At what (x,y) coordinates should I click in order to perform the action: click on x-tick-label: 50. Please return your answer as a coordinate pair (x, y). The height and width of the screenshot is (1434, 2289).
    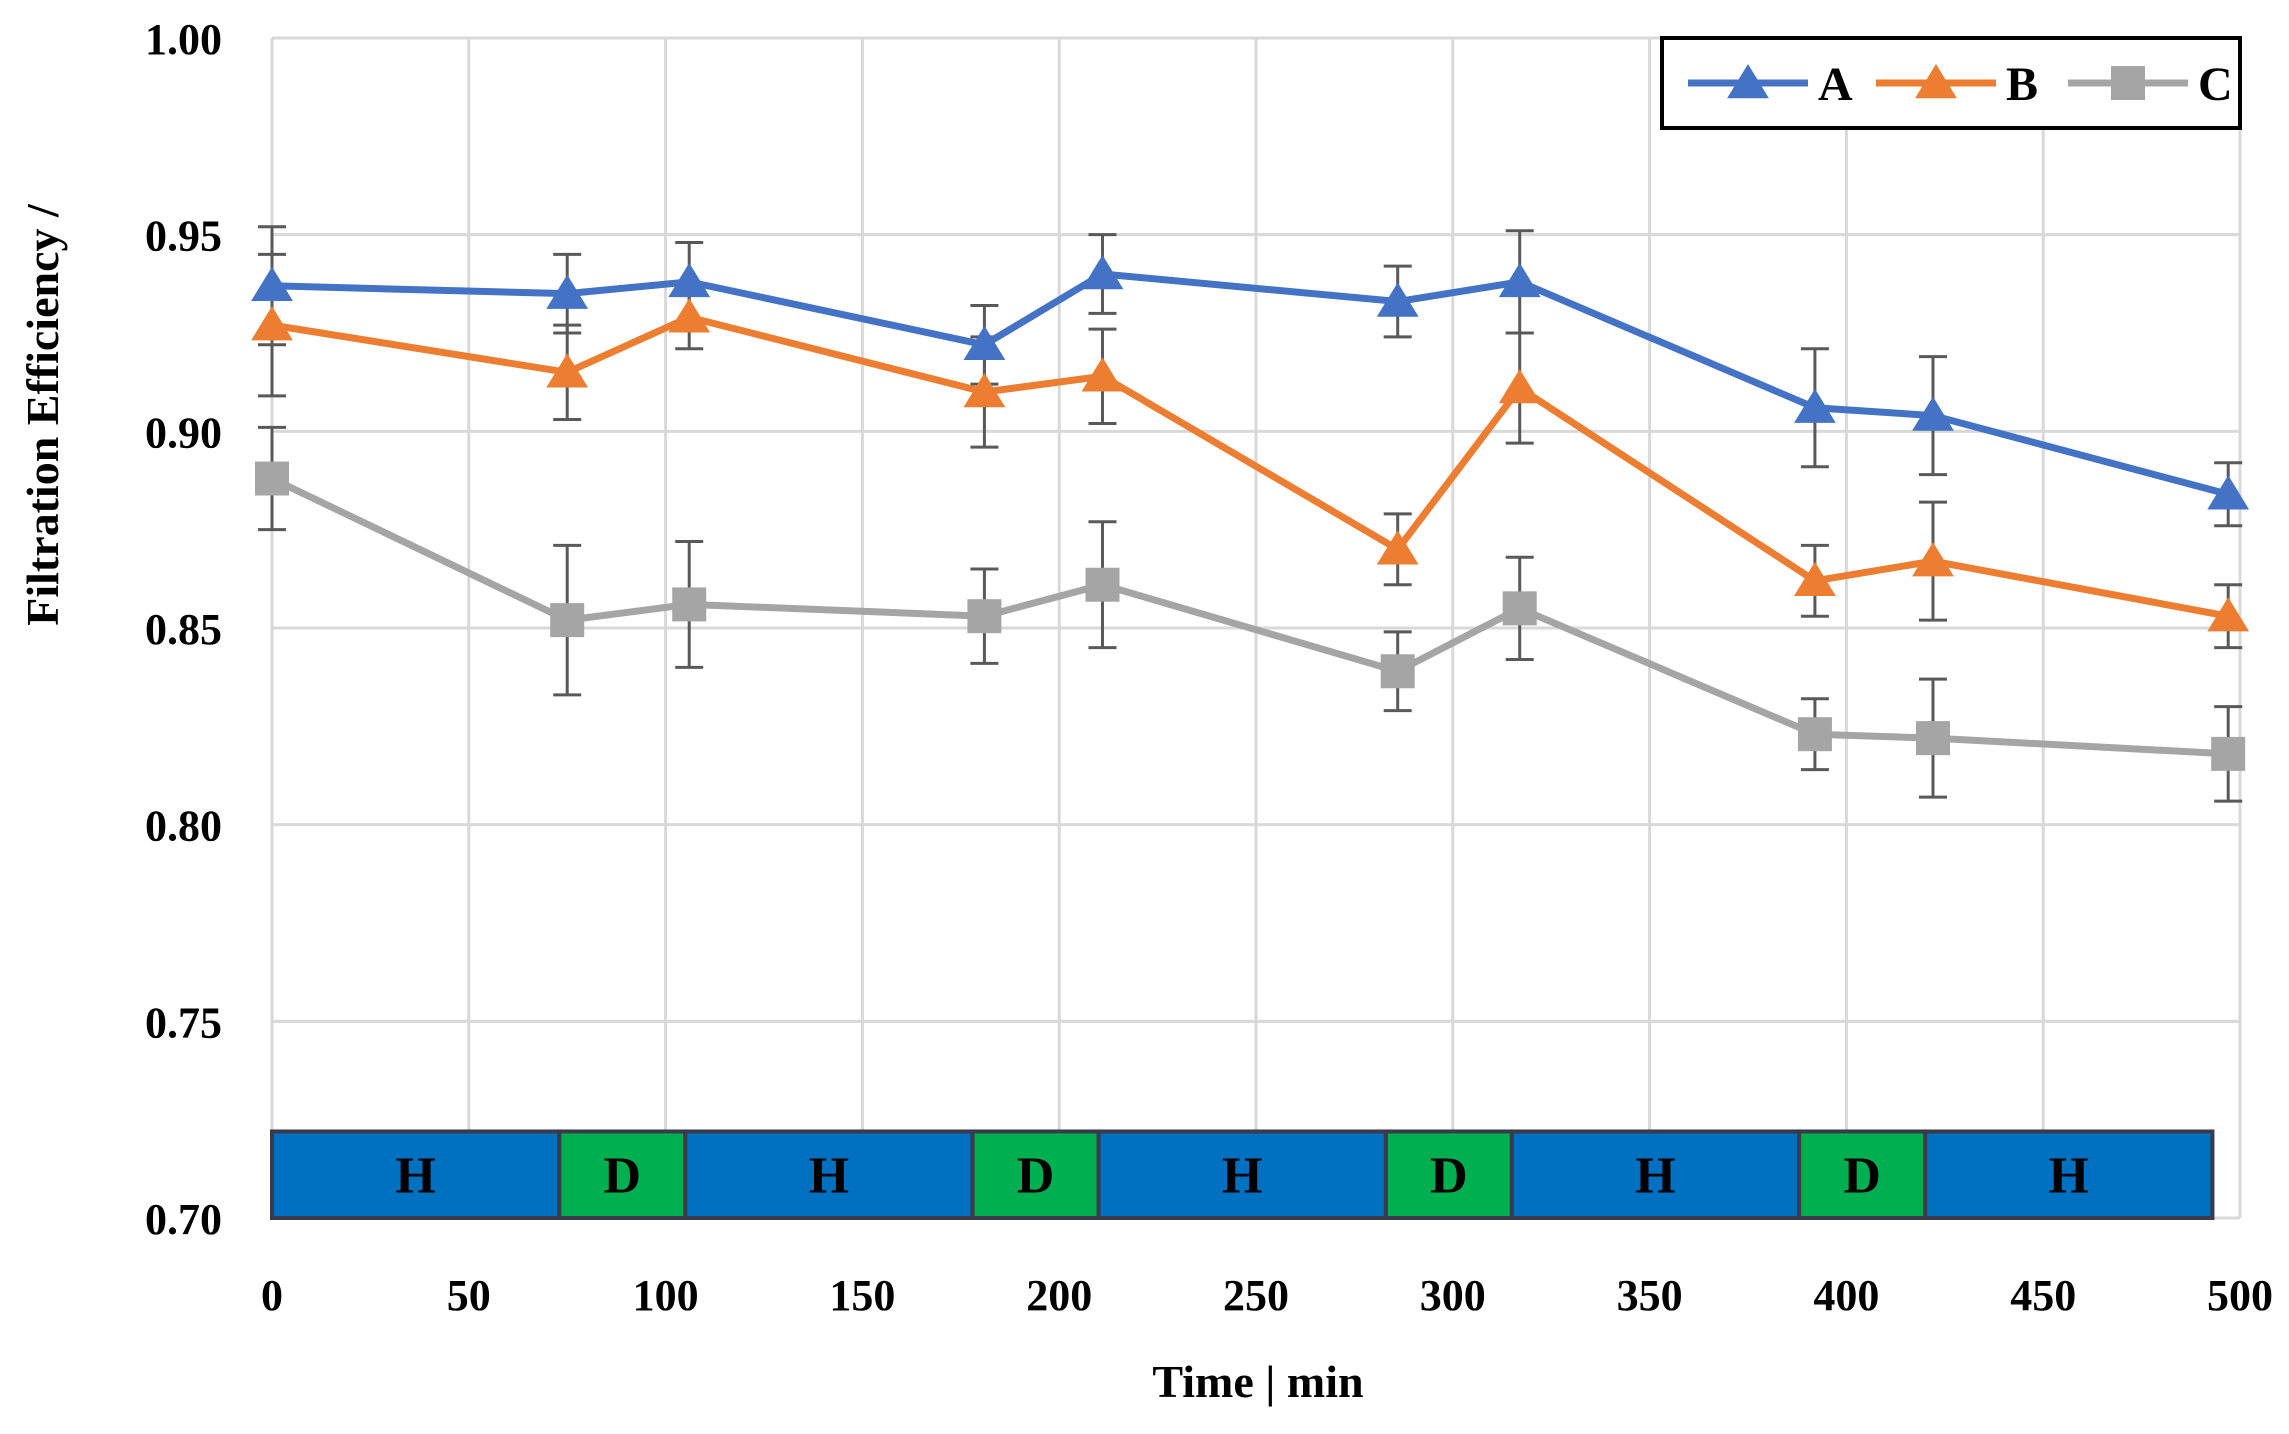
    Looking at the image, I should click on (469, 1295).